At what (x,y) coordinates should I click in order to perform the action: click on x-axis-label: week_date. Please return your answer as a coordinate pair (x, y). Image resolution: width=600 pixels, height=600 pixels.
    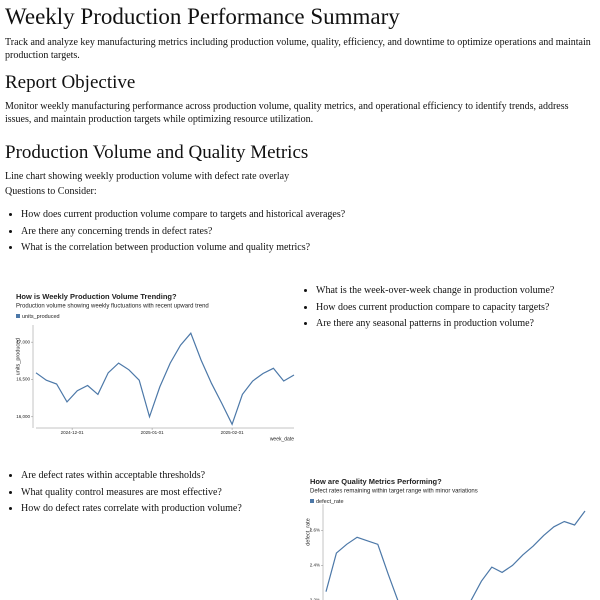
    Looking at the image, I should click on (282, 439).